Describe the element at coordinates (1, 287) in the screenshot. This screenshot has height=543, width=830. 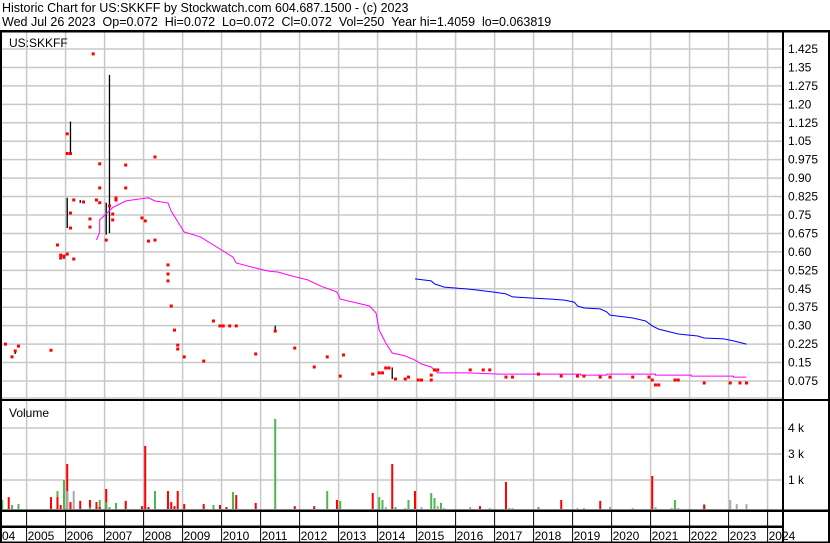
I see `left-border` at that location.